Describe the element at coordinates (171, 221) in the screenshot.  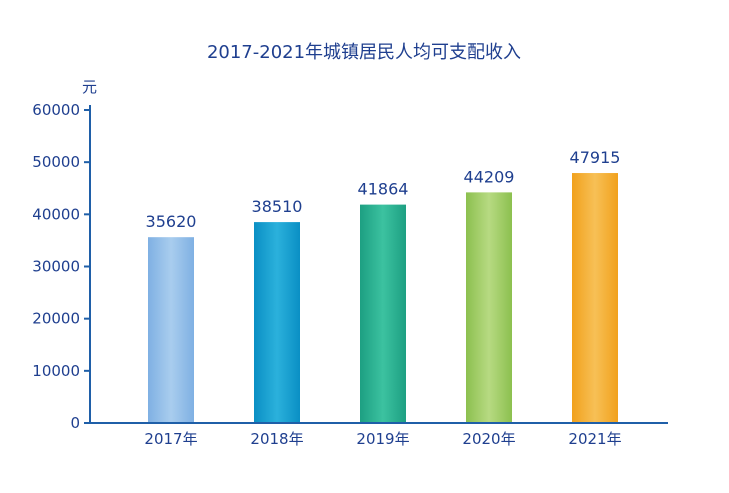
I see `data-label: 35620` at that location.